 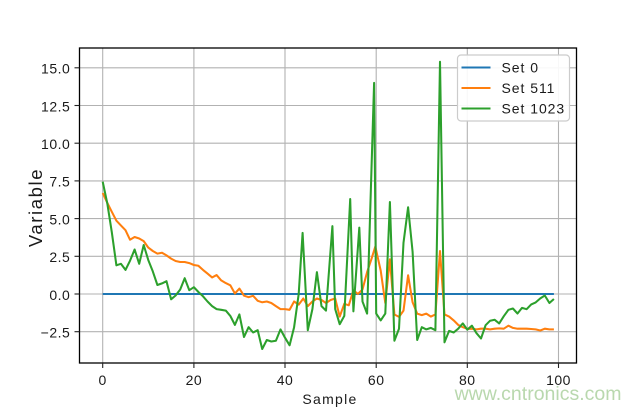 I want to click on svg-text: 80, so click(x=467, y=380).